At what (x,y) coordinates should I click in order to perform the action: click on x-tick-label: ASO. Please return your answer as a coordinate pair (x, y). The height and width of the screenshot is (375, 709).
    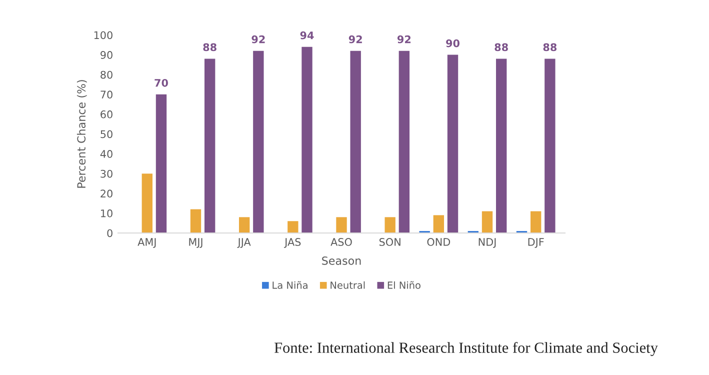
    Looking at the image, I should click on (341, 242).